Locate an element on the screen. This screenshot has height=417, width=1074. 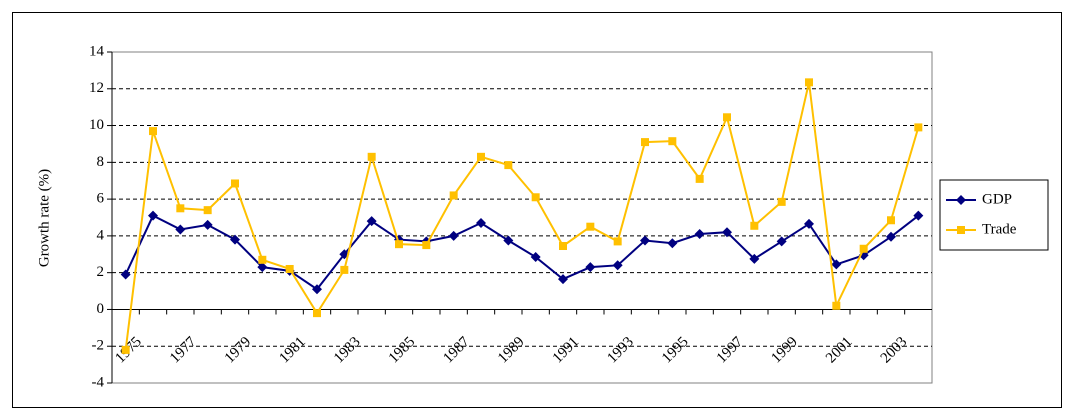
y-tick-label: 6 is located at coordinates (101, 199).